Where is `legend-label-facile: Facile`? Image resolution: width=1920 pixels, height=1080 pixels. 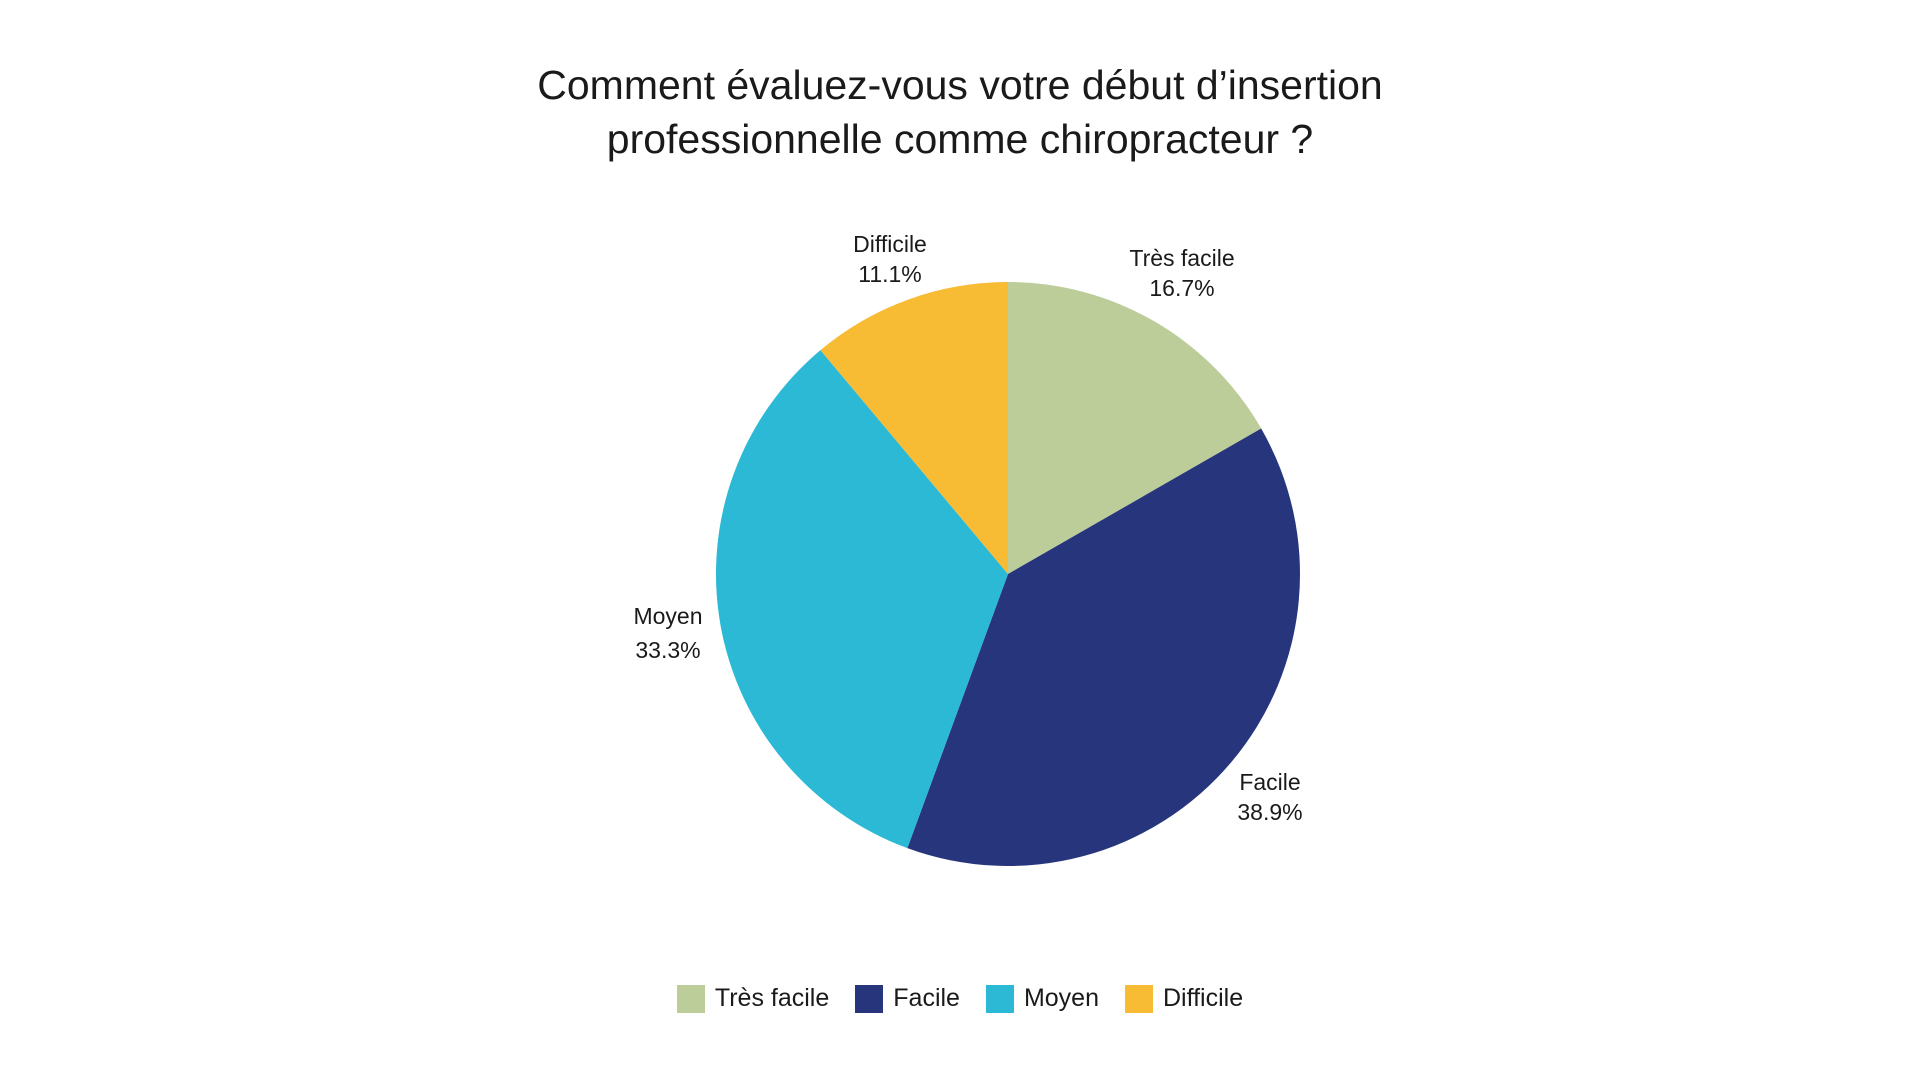
legend-label-facile: Facile is located at coordinates (926, 998).